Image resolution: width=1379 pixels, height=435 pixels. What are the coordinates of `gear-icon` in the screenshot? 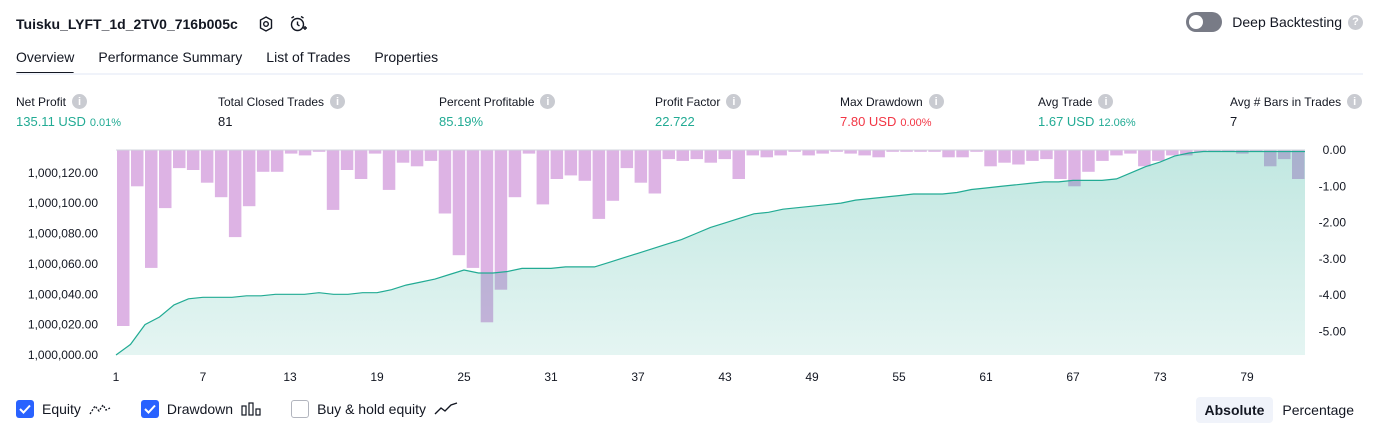 It's located at (266, 24).